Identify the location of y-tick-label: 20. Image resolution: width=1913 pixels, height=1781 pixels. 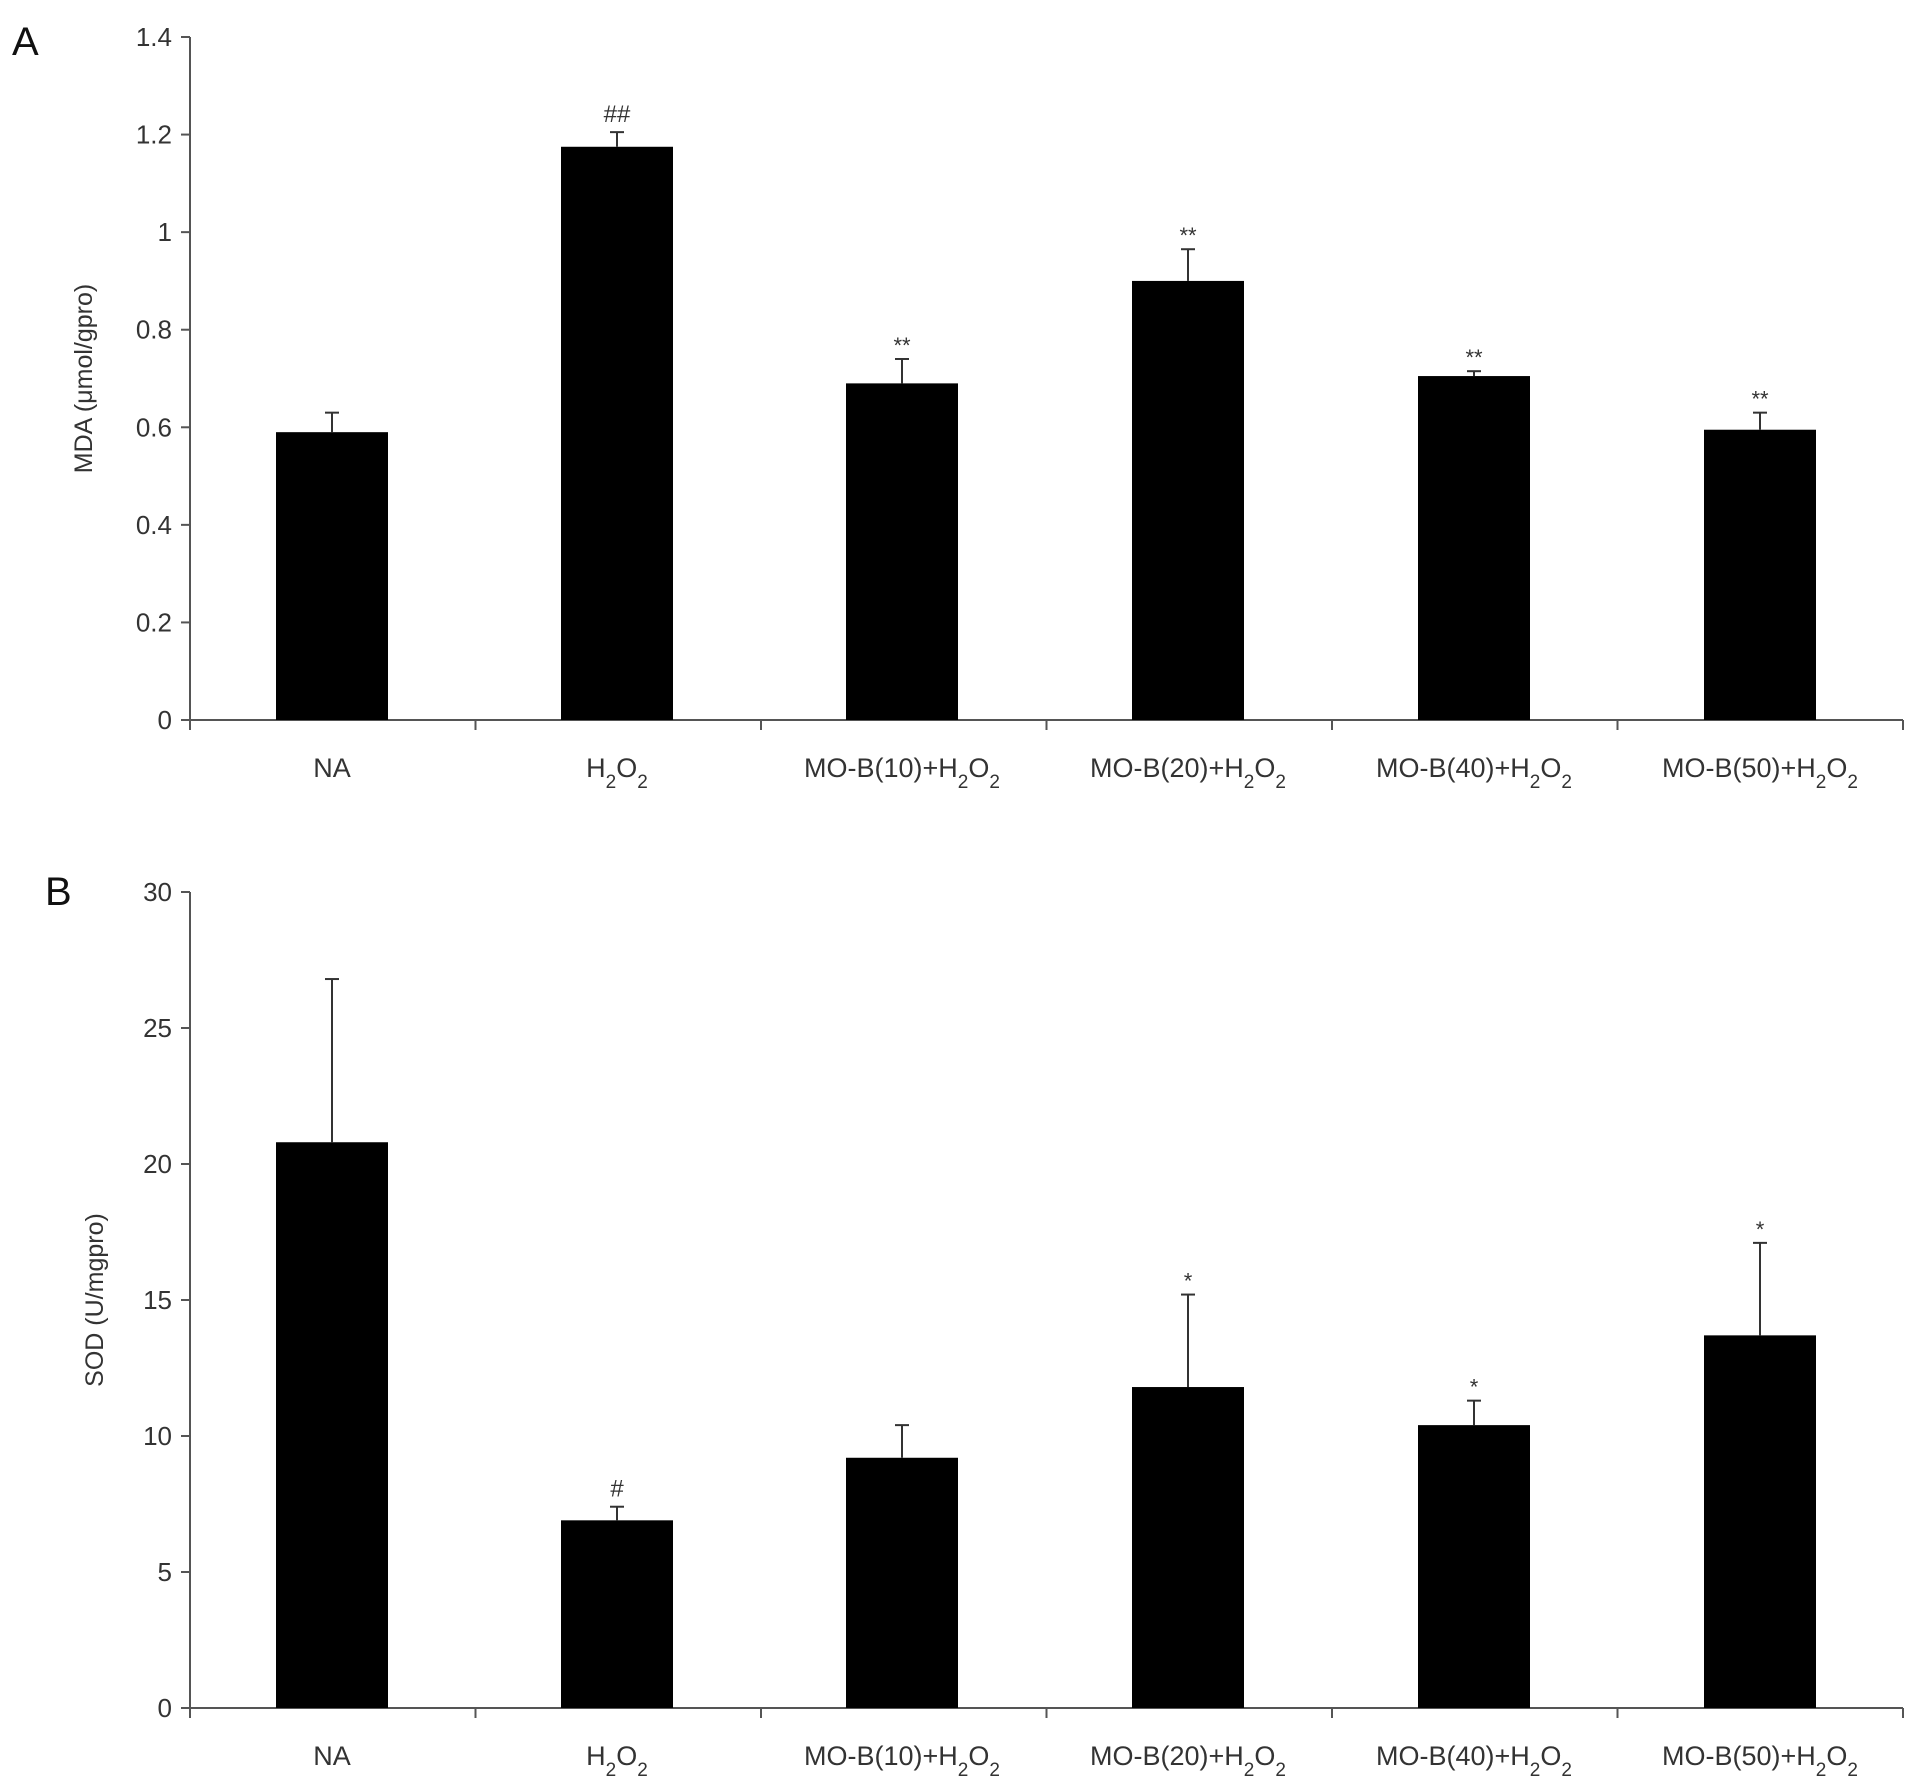
(157, 1164).